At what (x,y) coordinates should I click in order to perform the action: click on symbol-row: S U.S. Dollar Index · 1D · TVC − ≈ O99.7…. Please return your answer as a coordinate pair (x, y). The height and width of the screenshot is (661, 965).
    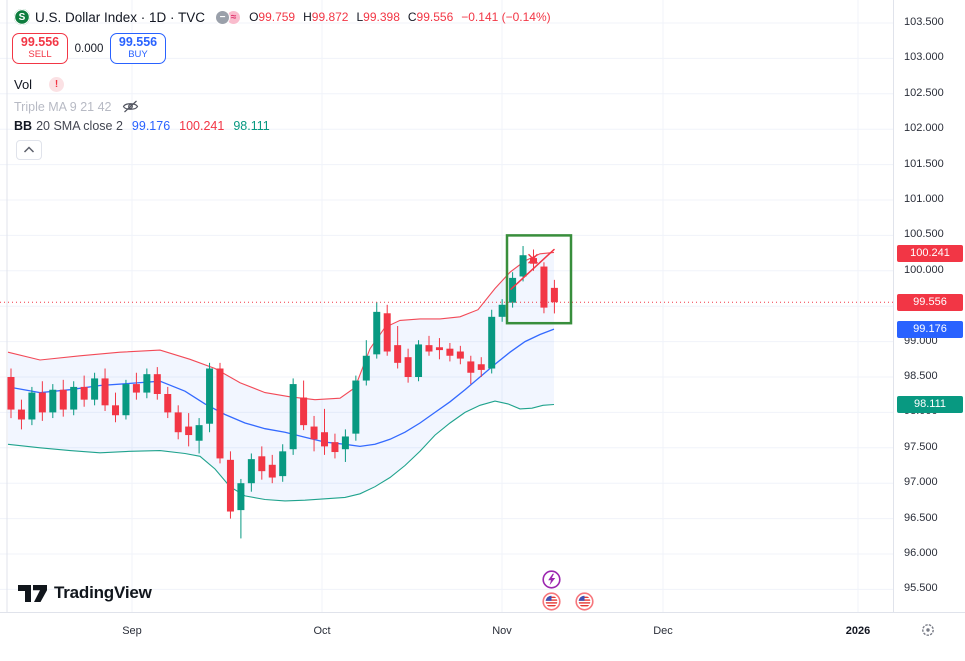
    Looking at the image, I should click on (282, 17).